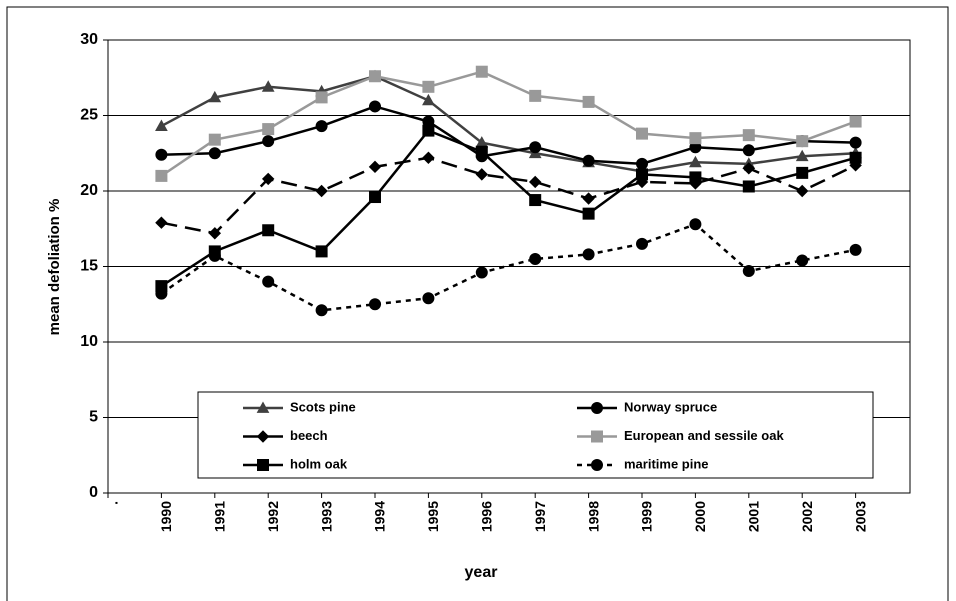 The width and height of the screenshot is (956, 601). I want to click on x-axis-title: year, so click(481, 572).